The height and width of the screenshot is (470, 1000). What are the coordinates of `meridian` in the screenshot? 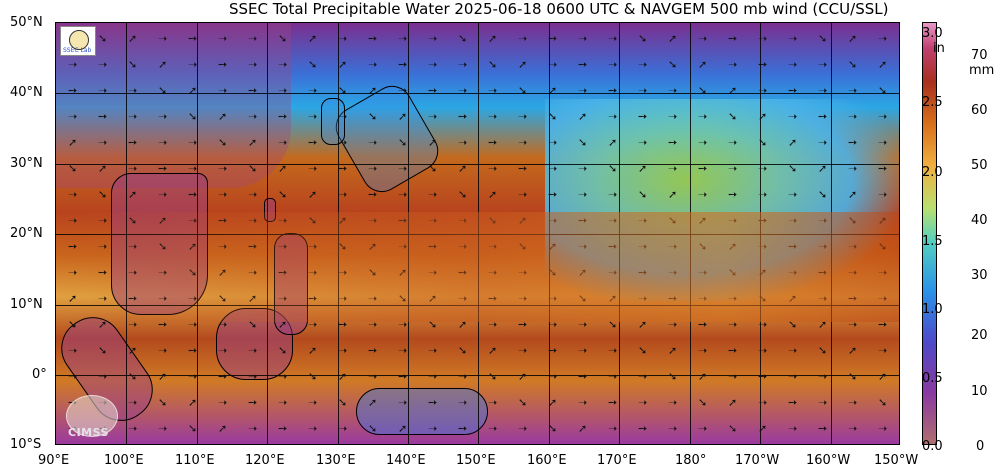 It's located at (831, 233).